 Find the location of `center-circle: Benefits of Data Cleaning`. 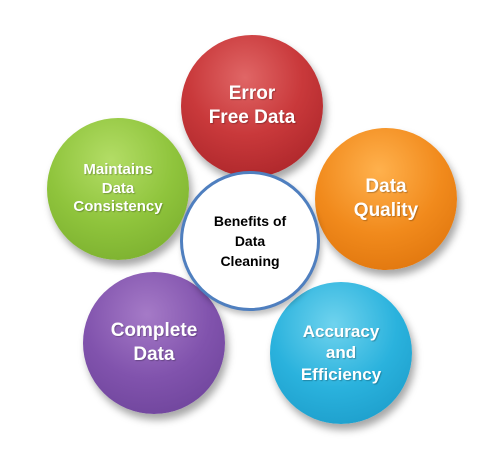

center-circle: Benefits of Data Cleaning is located at coordinates (250, 241).